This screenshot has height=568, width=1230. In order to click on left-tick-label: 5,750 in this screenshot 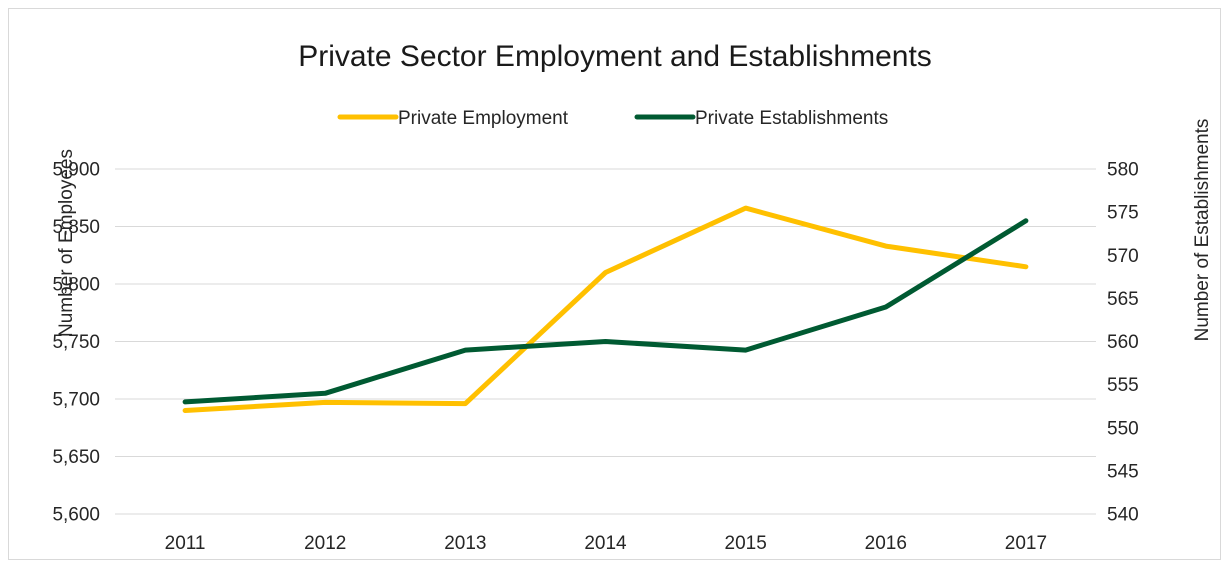, I will do `click(76, 342)`.